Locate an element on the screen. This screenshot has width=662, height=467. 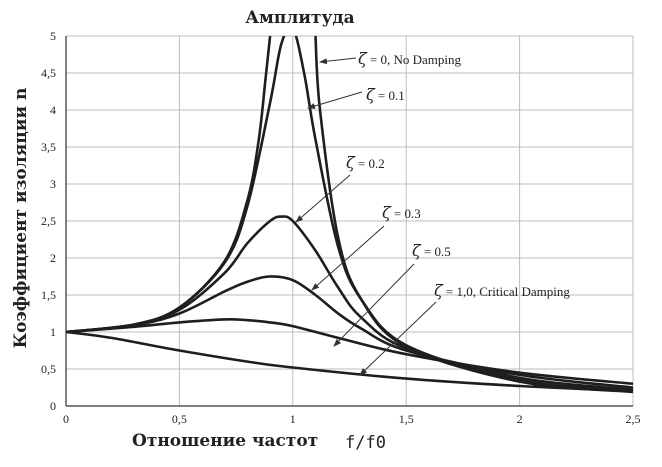
x-tick-label: 2,5 is located at coordinates (633, 419).